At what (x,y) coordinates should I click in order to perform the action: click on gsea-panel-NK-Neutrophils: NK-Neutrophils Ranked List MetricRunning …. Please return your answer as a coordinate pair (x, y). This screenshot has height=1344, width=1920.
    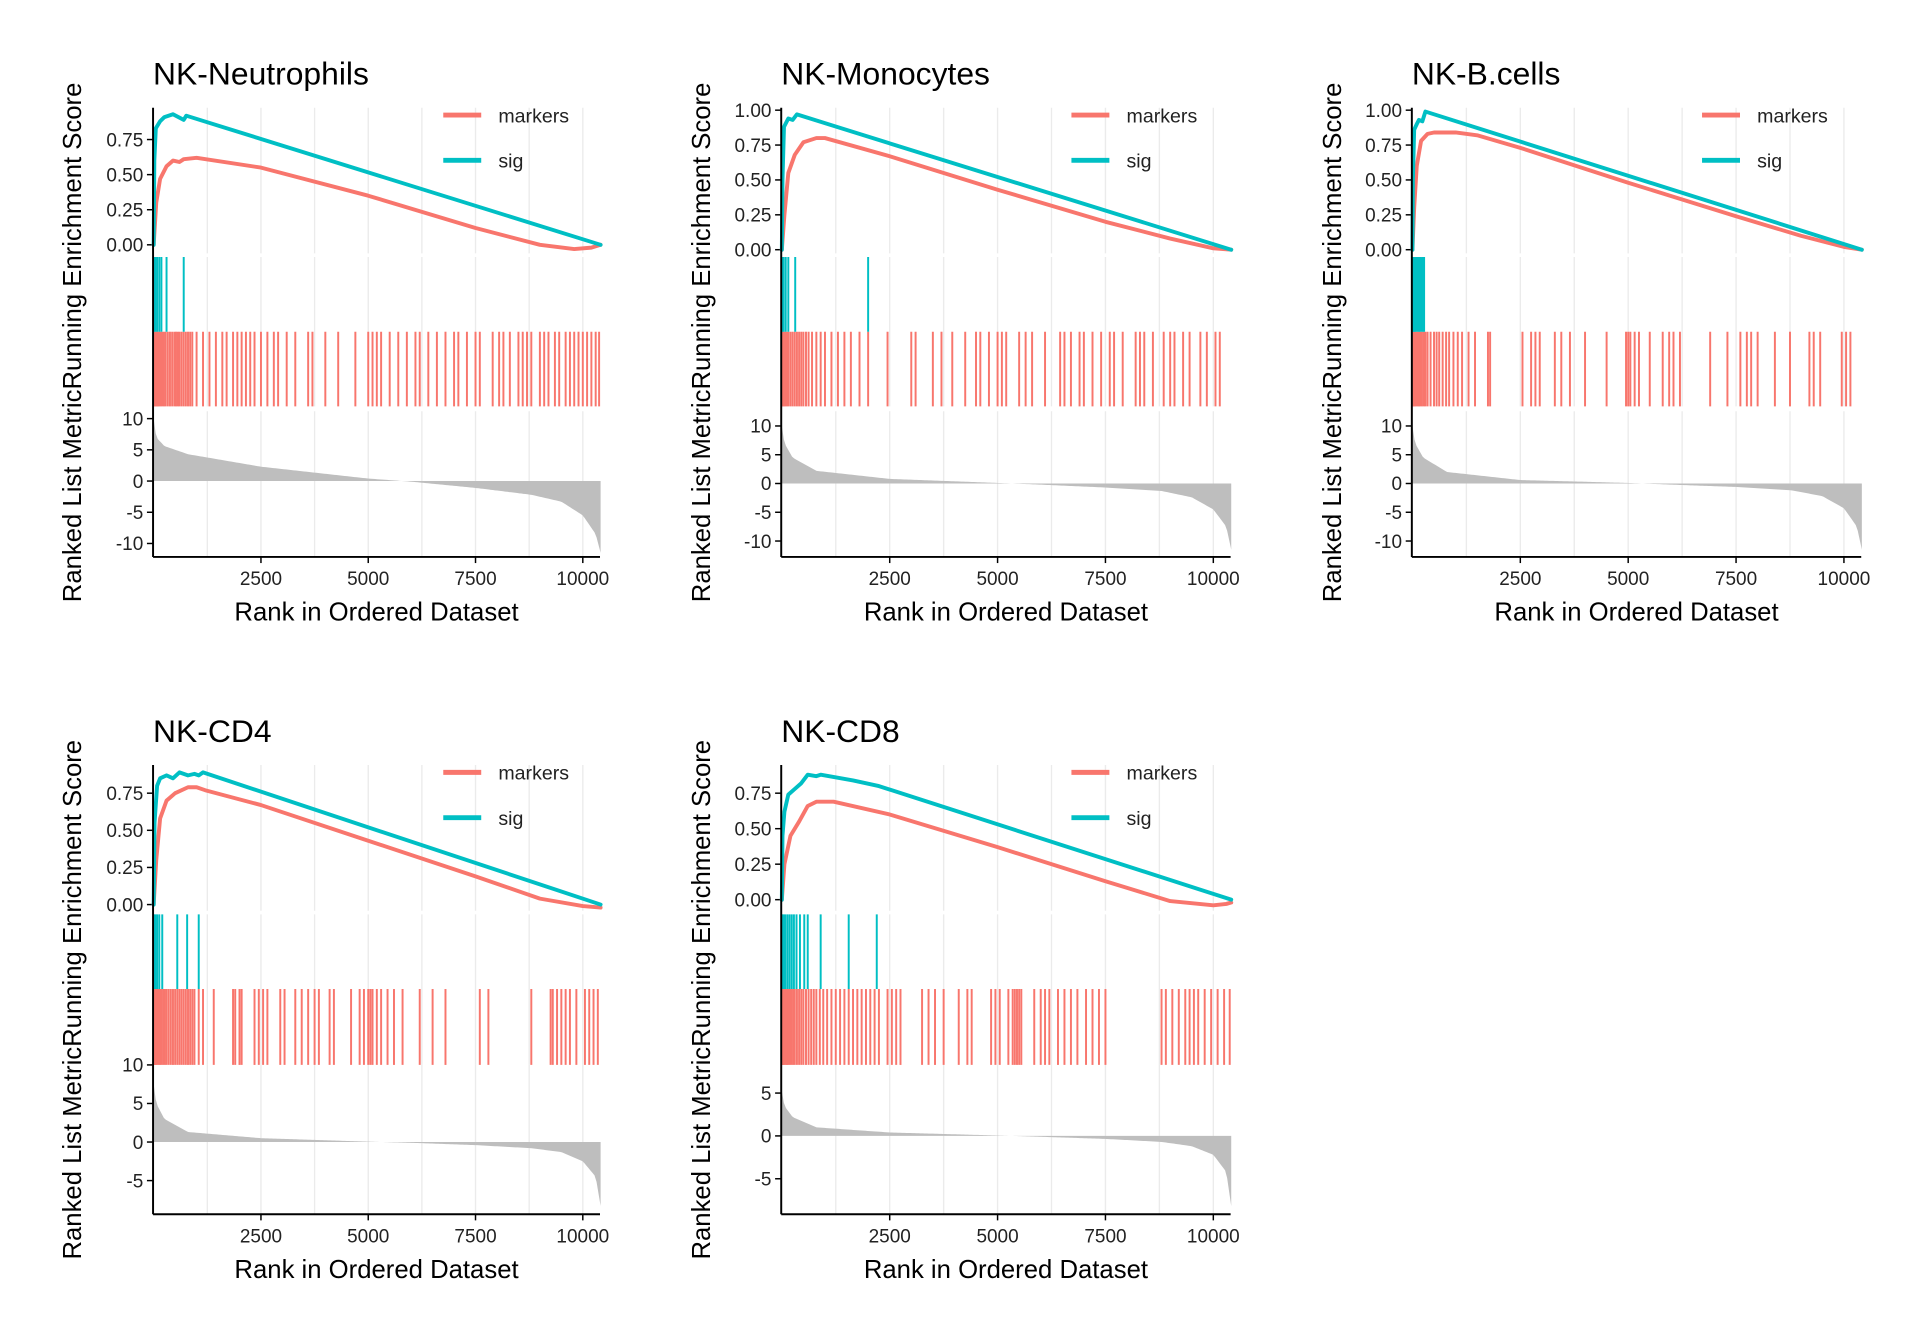
    Looking at the image, I should click on (334, 340).